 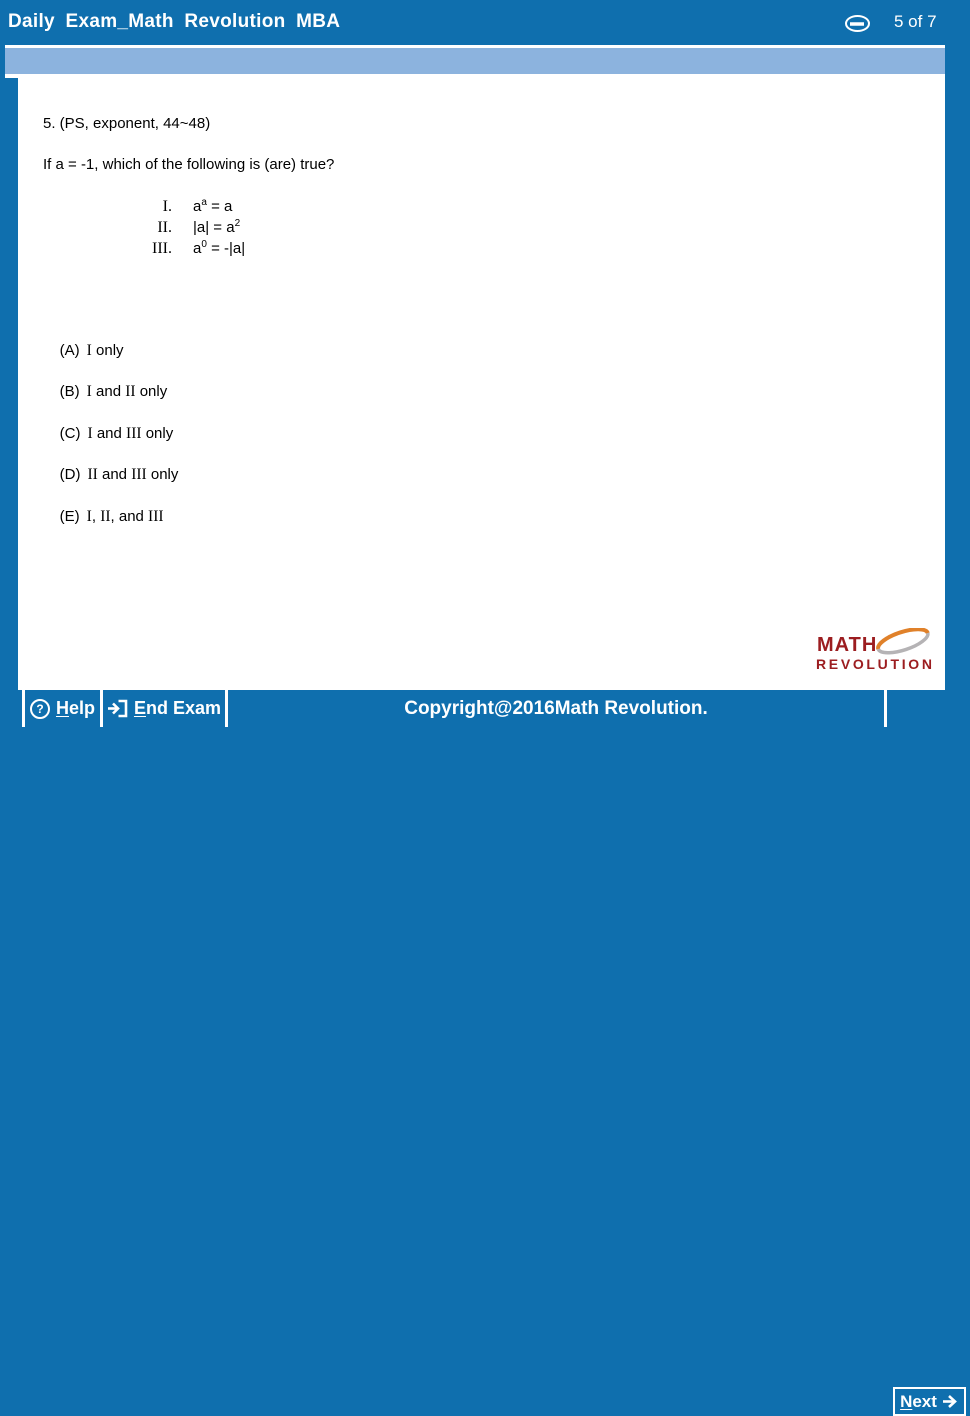 What do you see at coordinates (475, 61) in the screenshot?
I see `subheader-band` at bounding box center [475, 61].